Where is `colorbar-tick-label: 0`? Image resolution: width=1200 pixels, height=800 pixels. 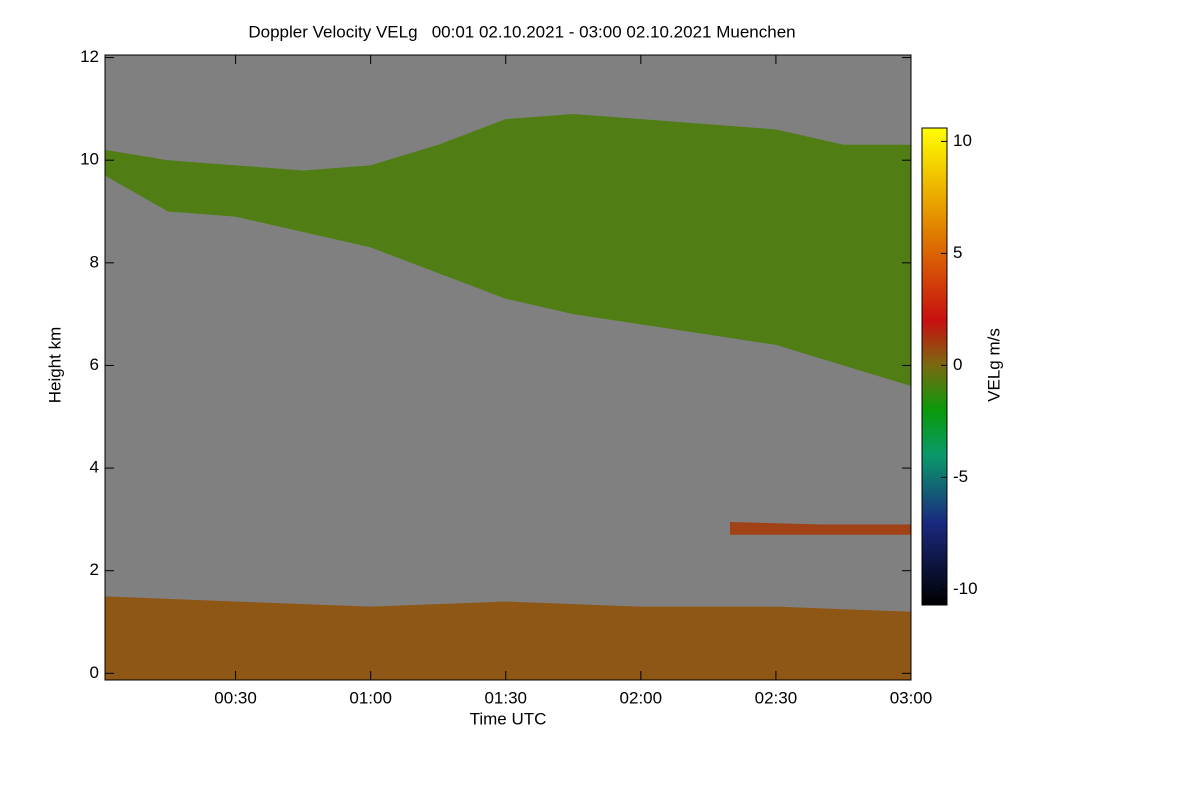
colorbar-tick-label: 0 is located at coordinates (957, 364).